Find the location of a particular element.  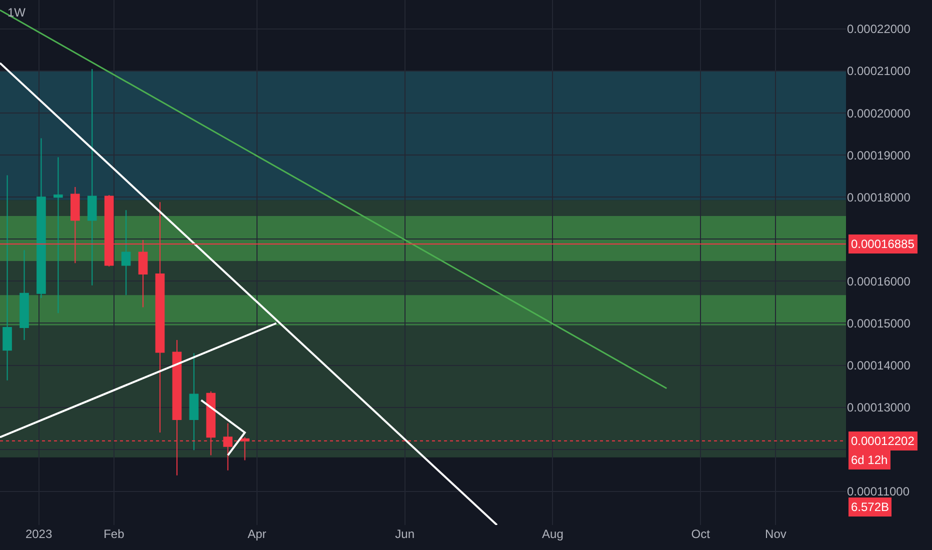

x-tick-label: Oct is located at coordinates (701, 534).